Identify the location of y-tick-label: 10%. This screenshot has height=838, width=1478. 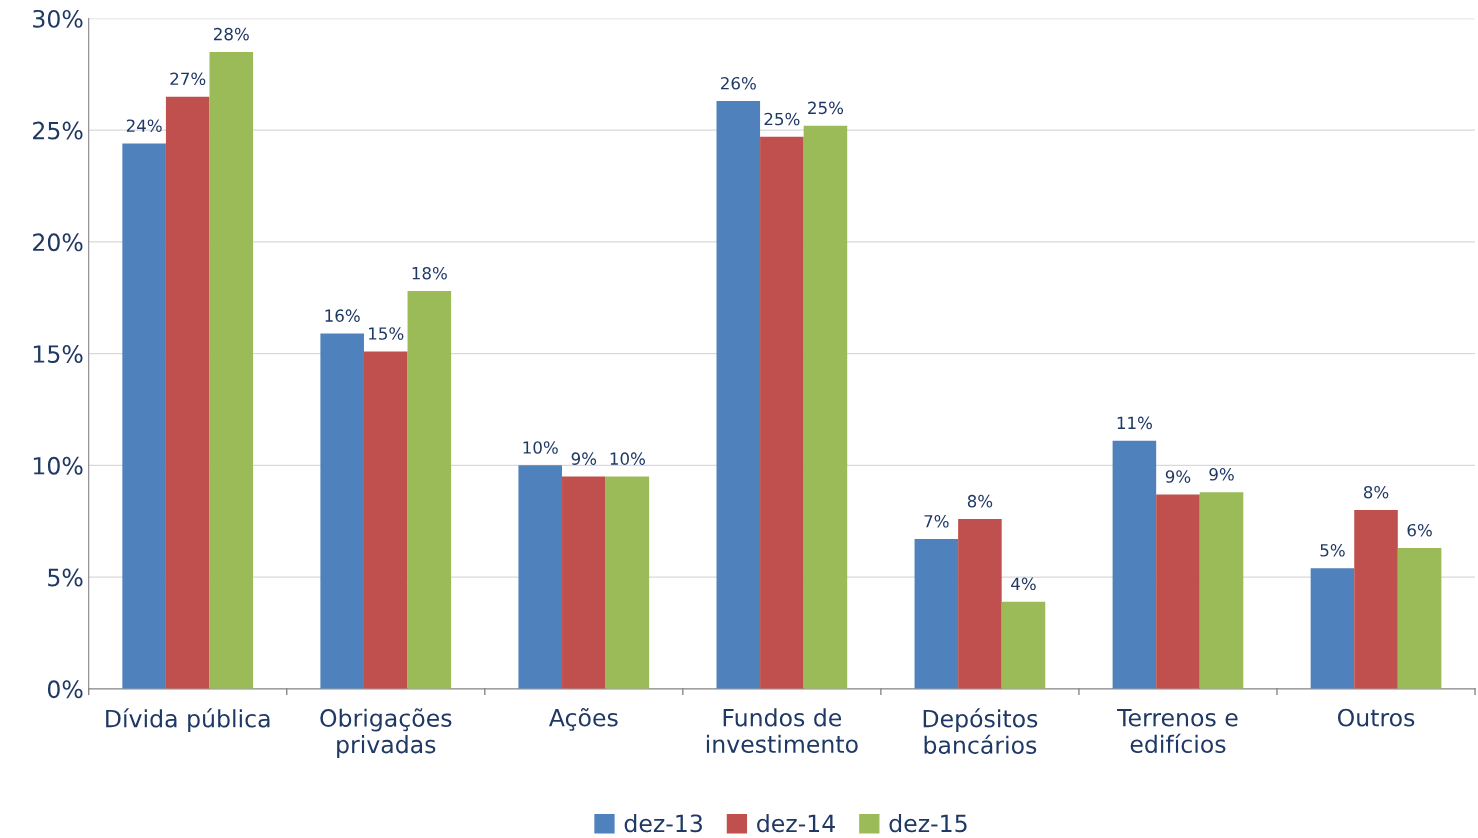
(58, 465).